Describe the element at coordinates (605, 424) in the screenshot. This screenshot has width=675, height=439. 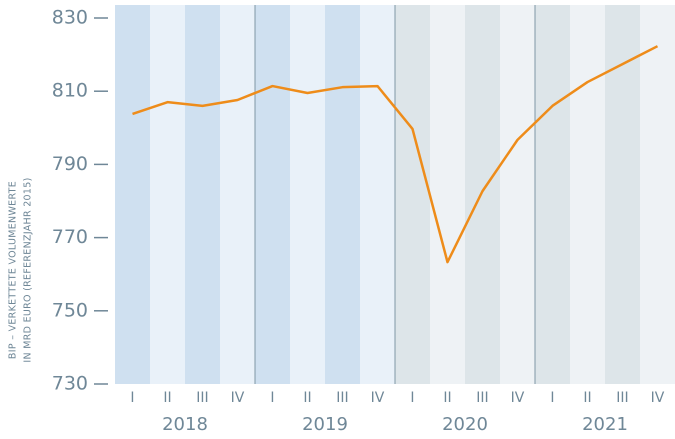
I see `x-group-label: 2021` at that location.